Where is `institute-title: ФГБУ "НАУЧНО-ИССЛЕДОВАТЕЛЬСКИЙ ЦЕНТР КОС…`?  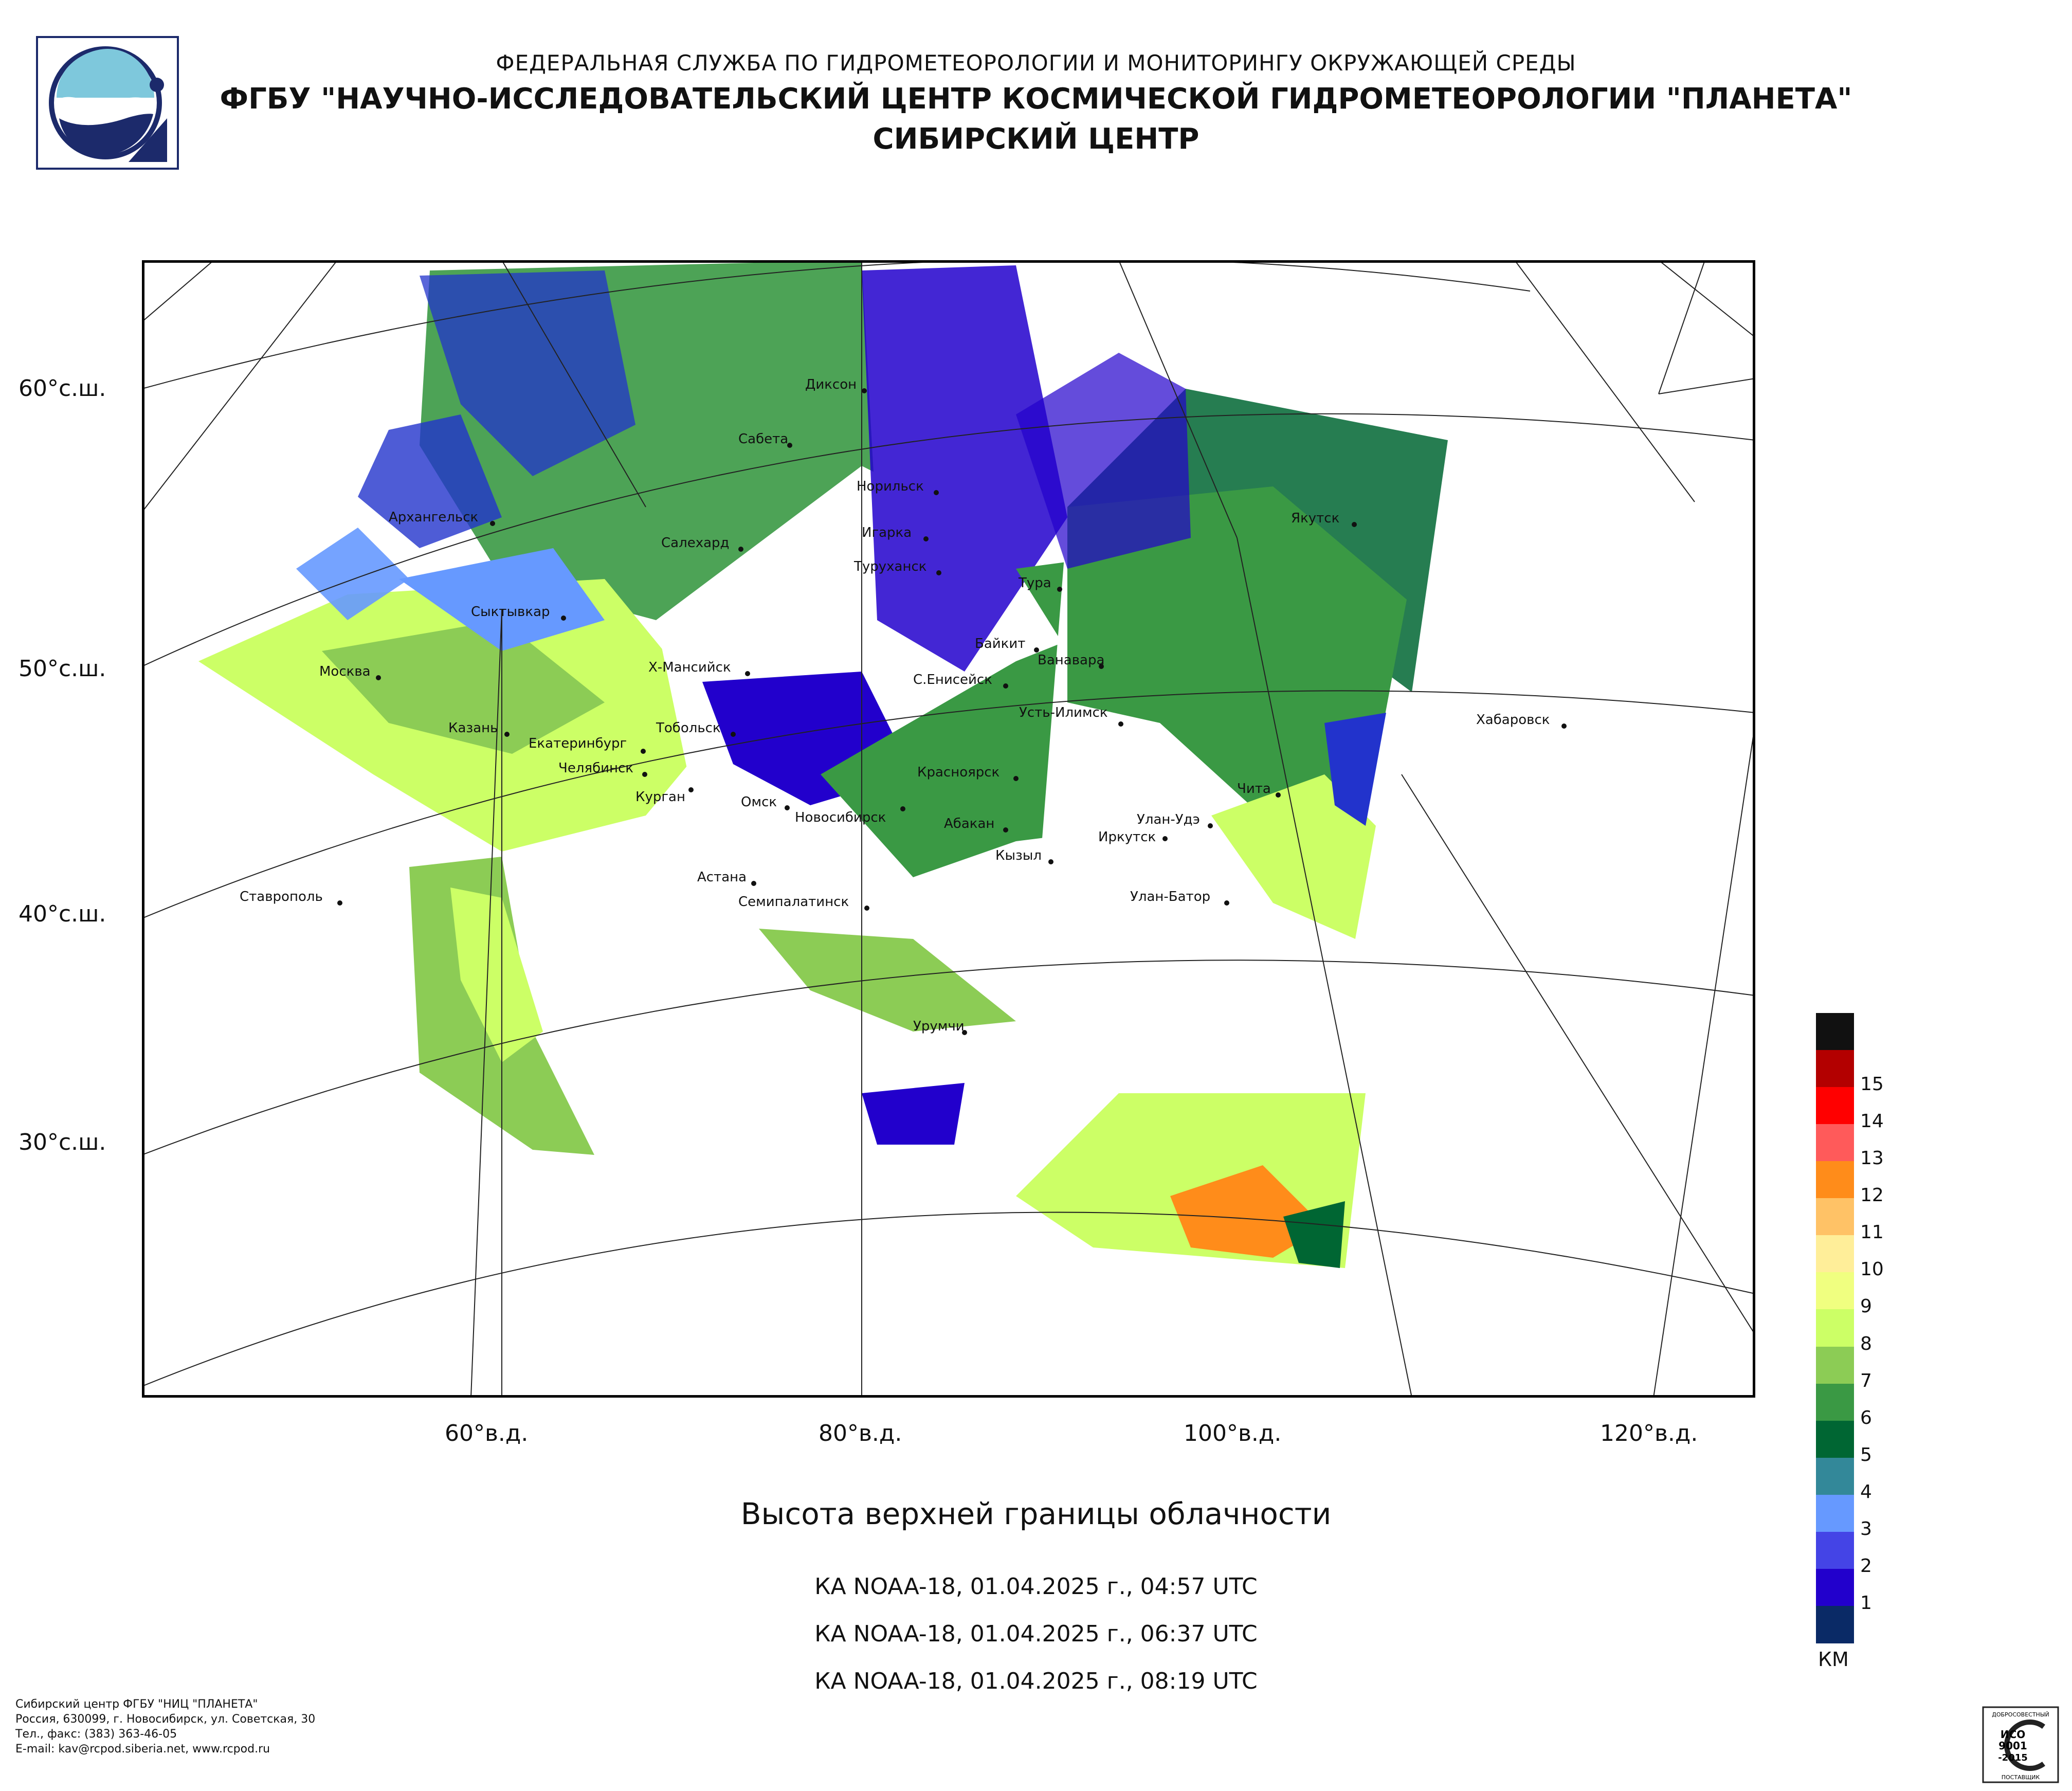 institute-title: ФГБУ "НАУЧНО-ИССЛЕДОВАТЕЛЬСКИЙ ЦЕНТР КОС… is located at coordinates (1036, 99).